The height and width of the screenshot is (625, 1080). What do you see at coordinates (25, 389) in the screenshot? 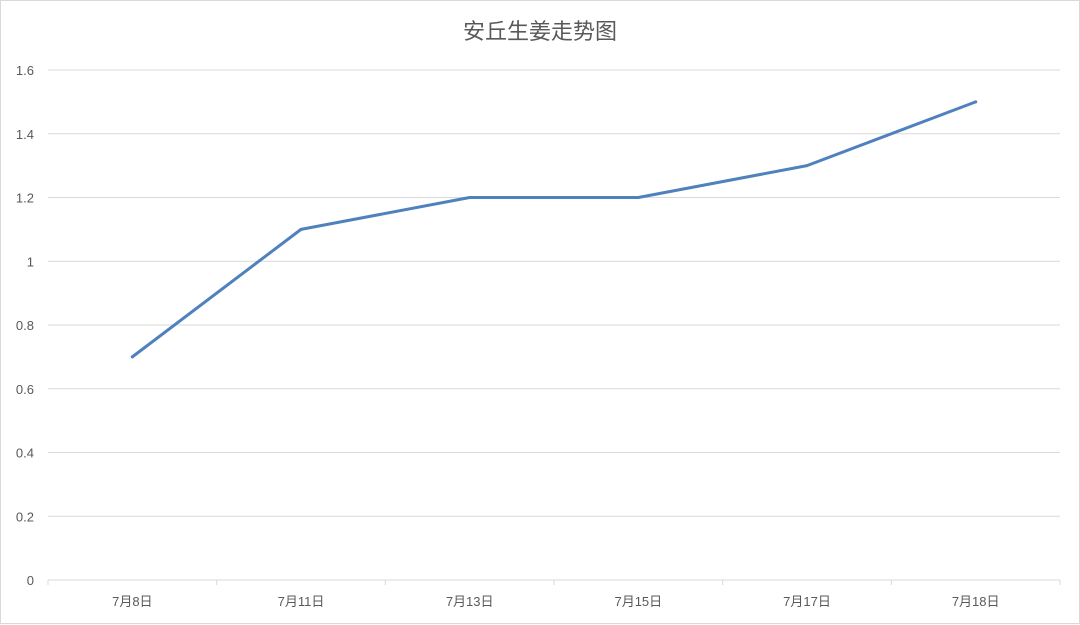
I see `y-tick-label: 0.6` at bounding box center [25, 389].